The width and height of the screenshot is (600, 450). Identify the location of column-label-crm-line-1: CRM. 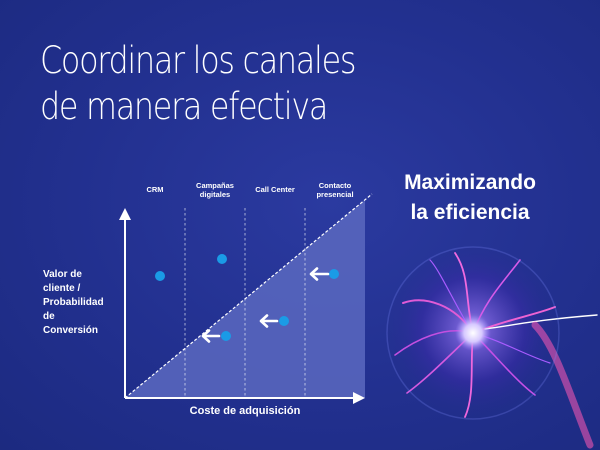
(155, 189).